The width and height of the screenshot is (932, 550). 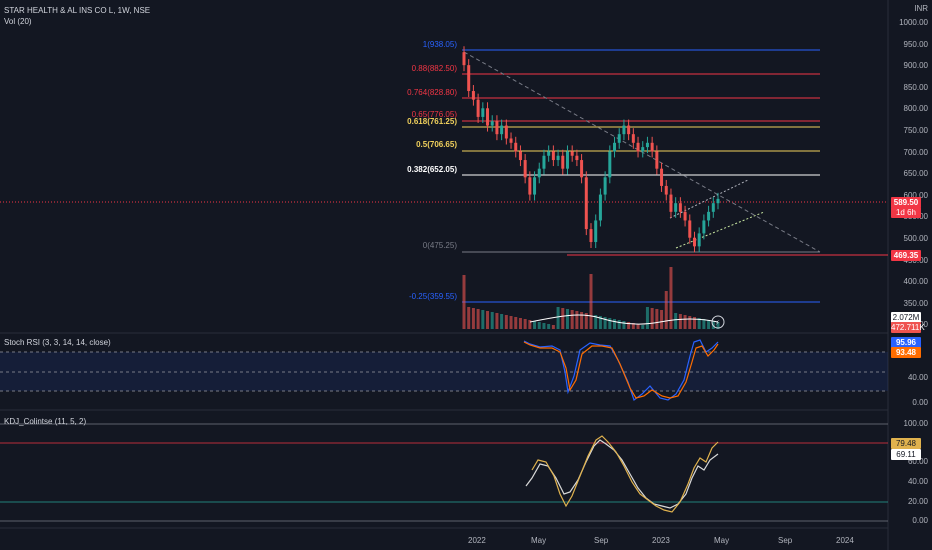 What do you see at coordinates (785, 540) in the screenshot?
I see `time-tick: Sep` at bounding box center [785, 540].